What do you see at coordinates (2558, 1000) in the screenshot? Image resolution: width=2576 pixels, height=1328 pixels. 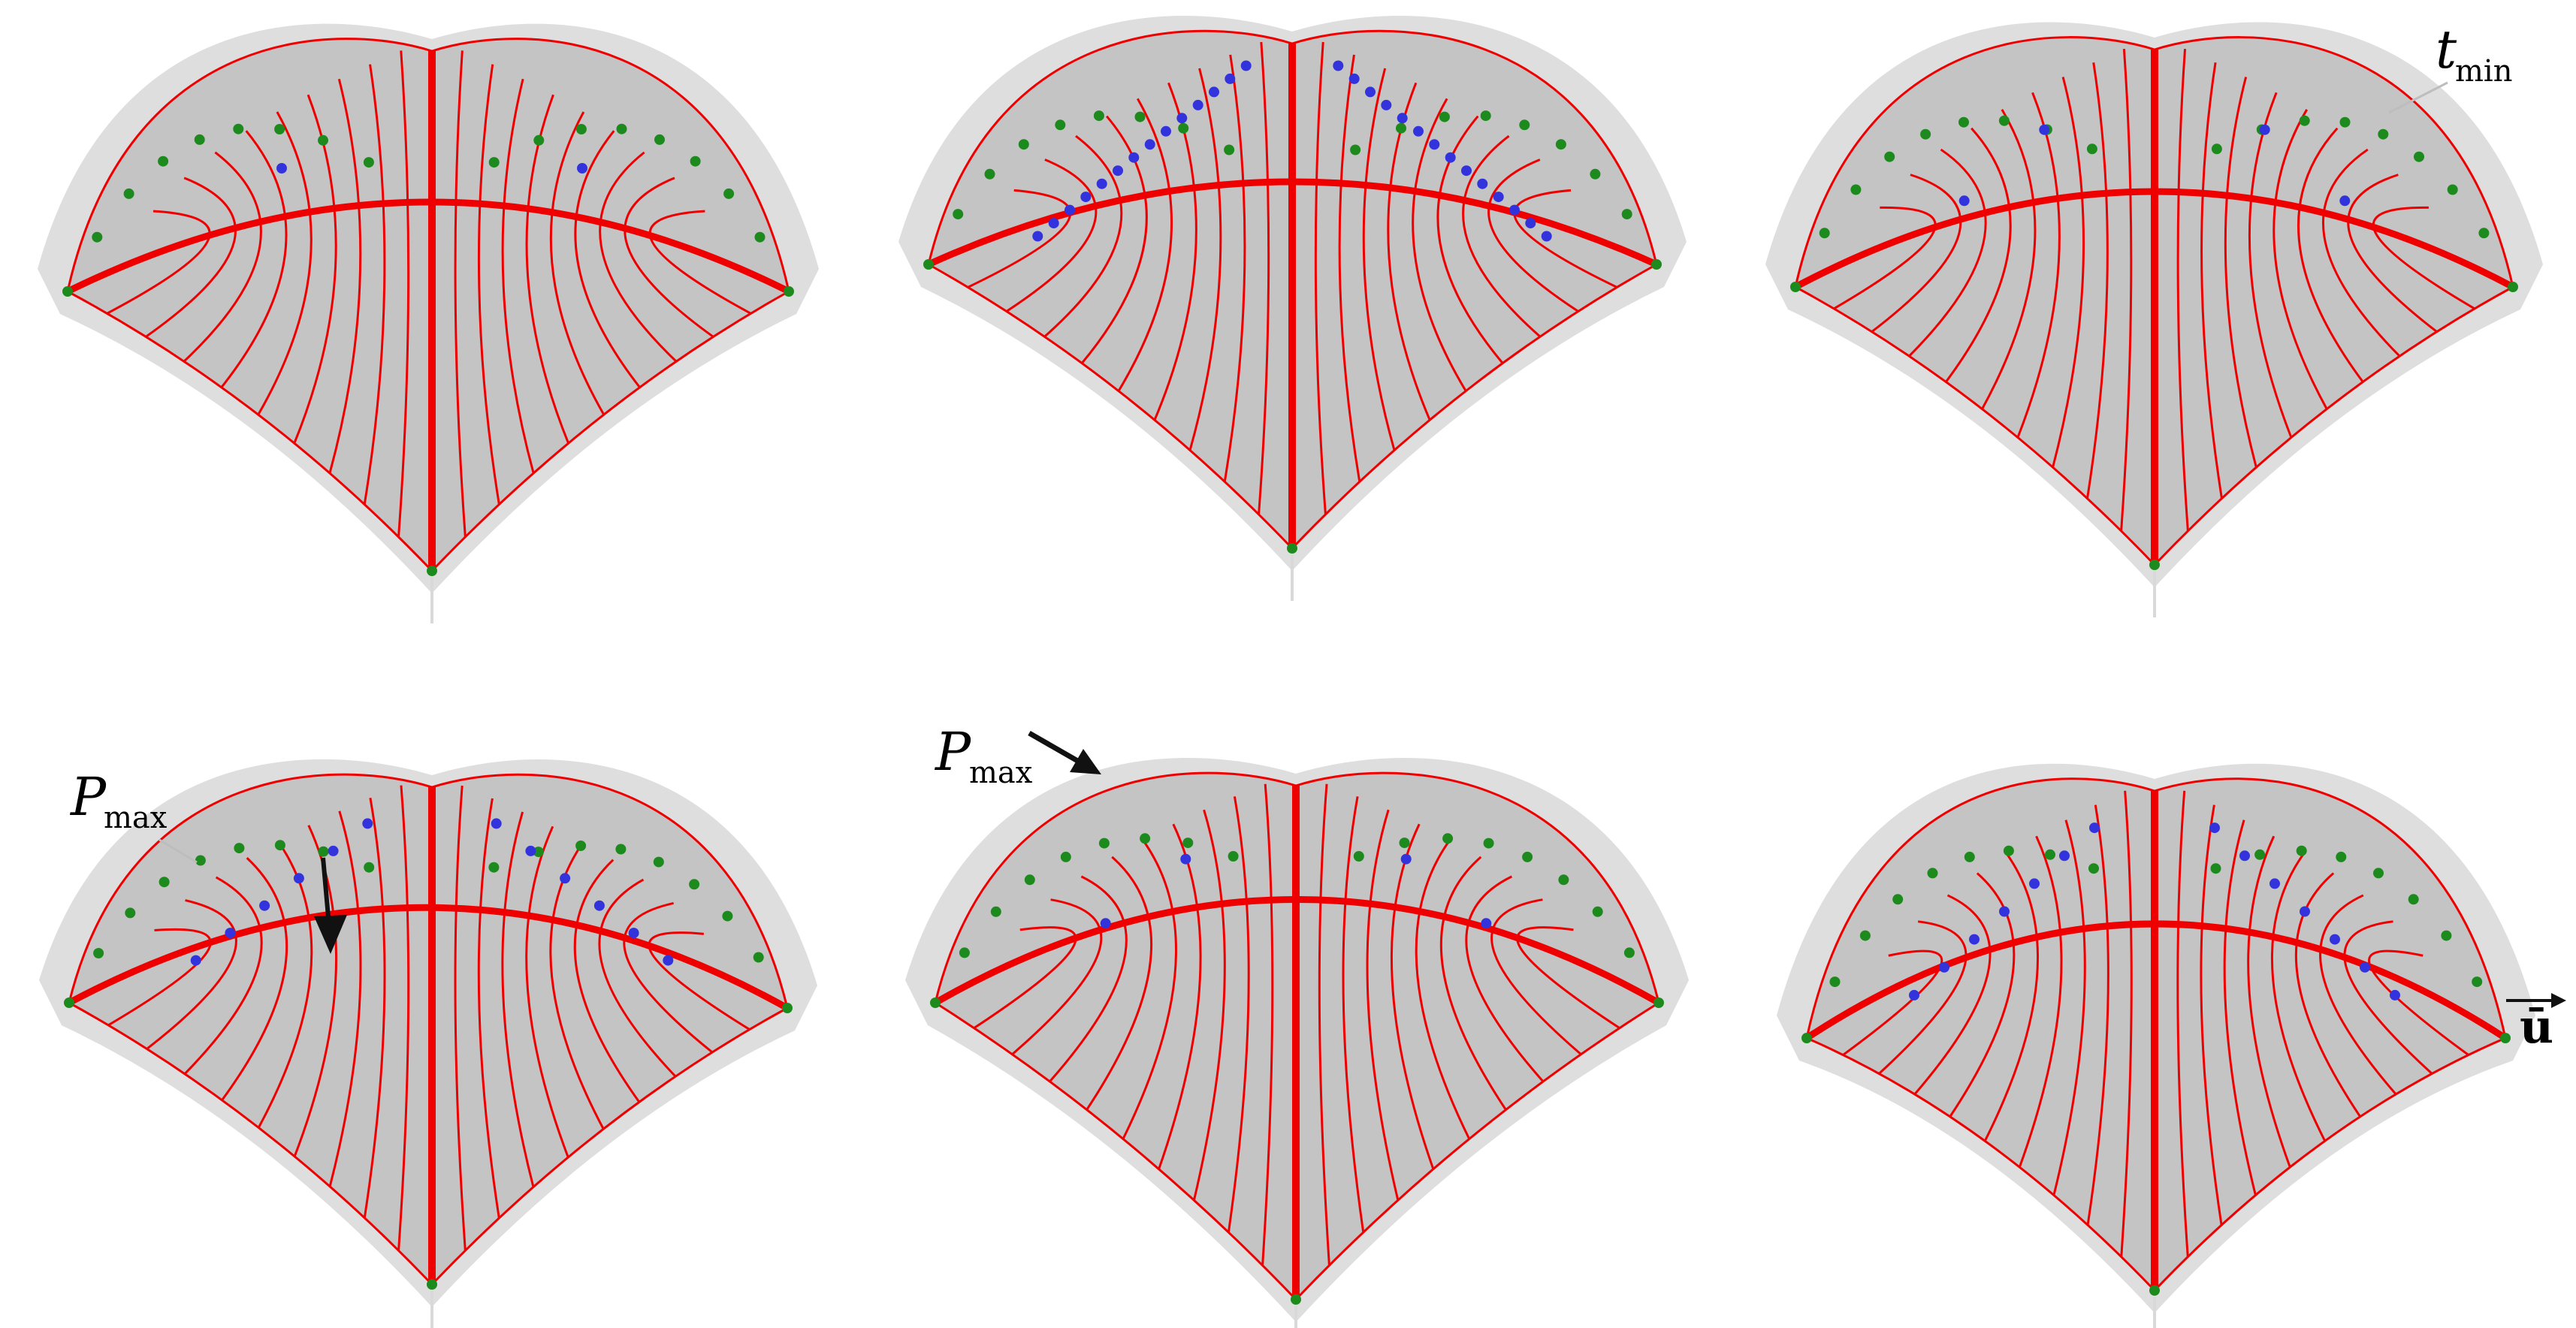 I see `u-vector-arrow-head` at bounding box center [2558, 1000].